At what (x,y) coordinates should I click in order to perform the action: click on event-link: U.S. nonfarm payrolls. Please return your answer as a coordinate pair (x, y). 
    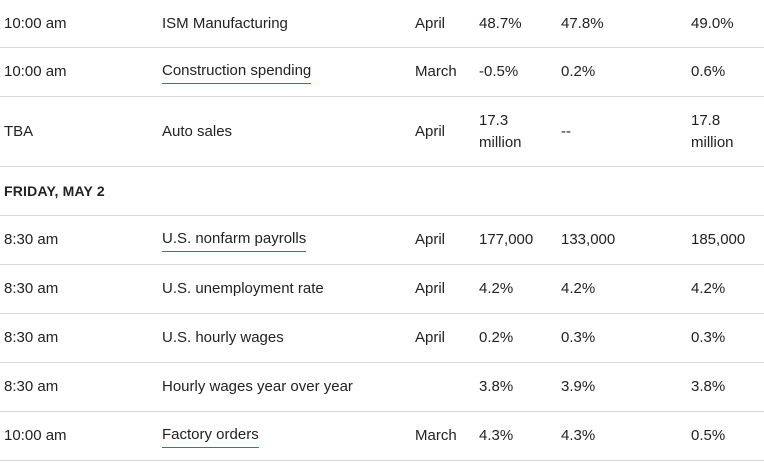
    Looking at the image, I should click on (234, 240).